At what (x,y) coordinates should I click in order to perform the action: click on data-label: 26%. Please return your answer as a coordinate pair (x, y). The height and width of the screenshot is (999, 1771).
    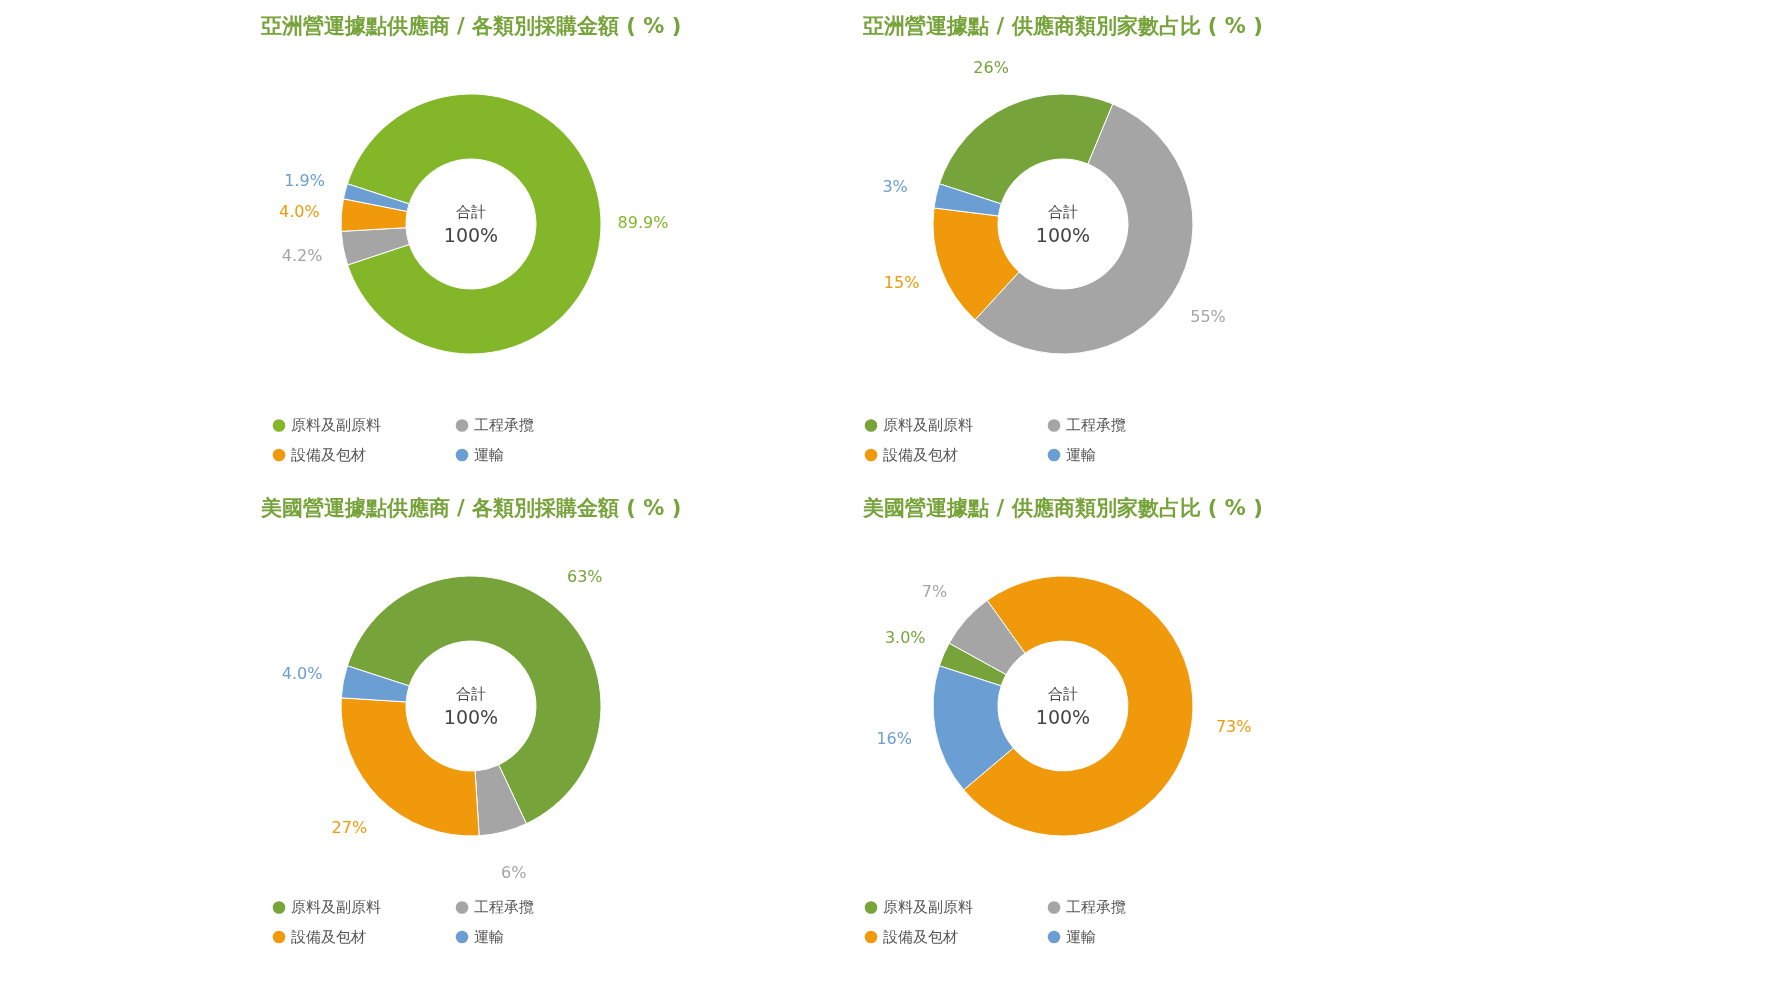
    Looking at the image, I should click on (991, 67).